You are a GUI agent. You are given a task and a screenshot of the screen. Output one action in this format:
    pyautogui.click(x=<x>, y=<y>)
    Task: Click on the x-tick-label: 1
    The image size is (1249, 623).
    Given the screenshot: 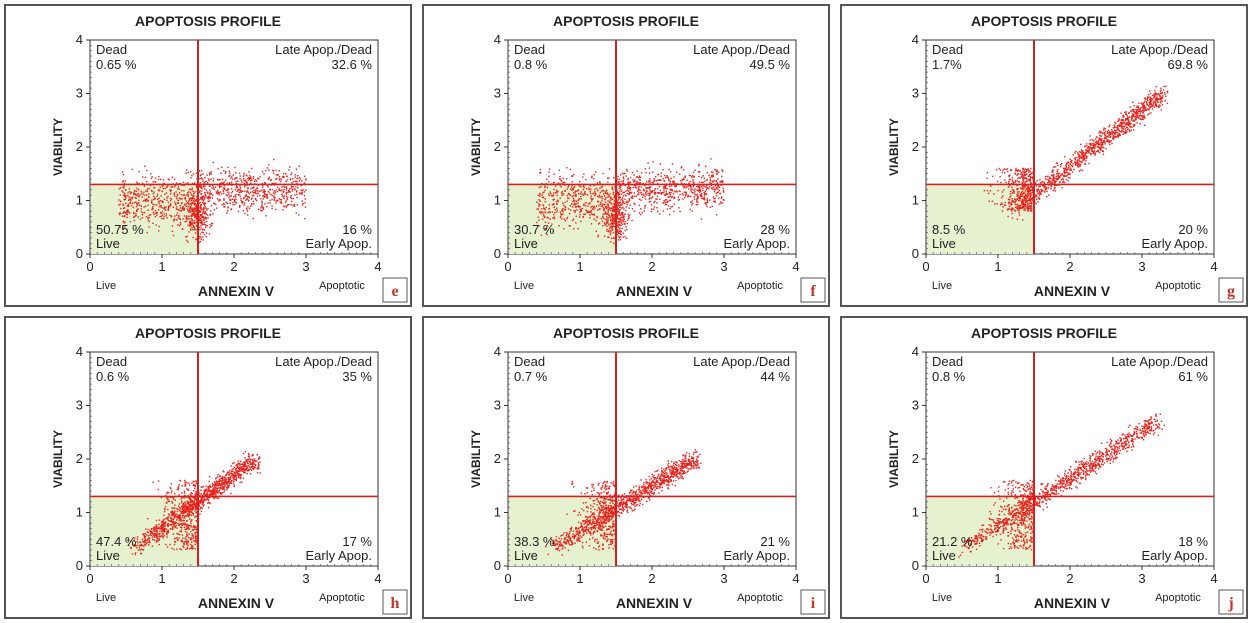 What is the action you would take?
    pyautogui.click(x=579, y=266)
    